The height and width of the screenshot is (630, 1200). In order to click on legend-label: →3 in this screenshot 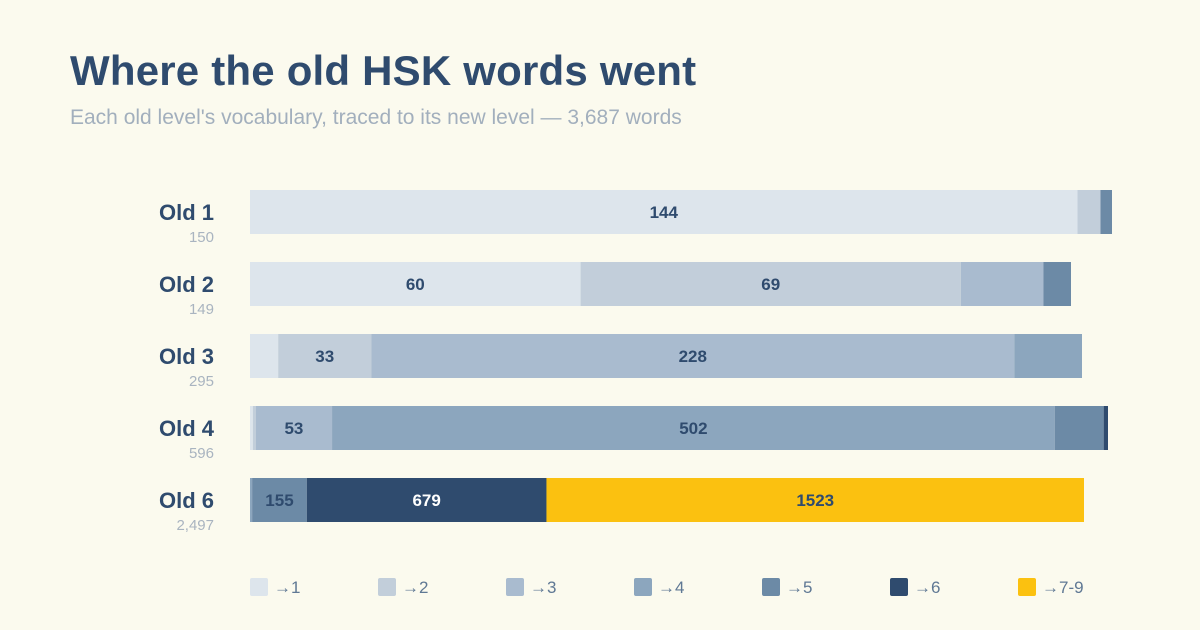, I will do `click(543, 587)`.